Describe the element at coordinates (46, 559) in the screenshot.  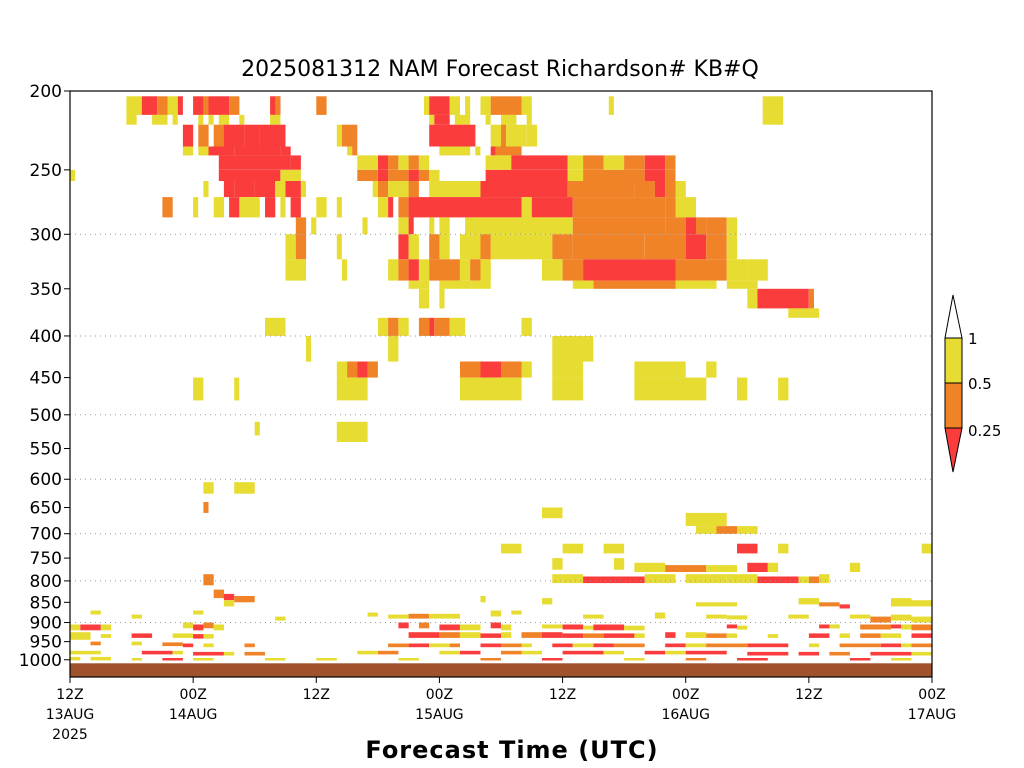
I see `y-tick-label: 750` at that location.